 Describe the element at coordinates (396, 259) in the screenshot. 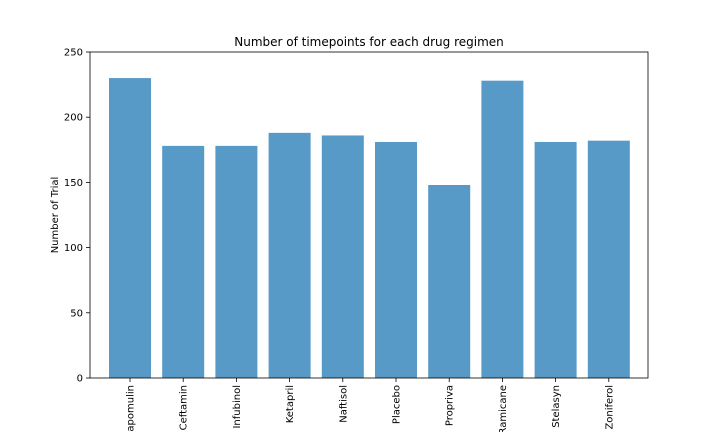

I see `bar-placebo` at that location.